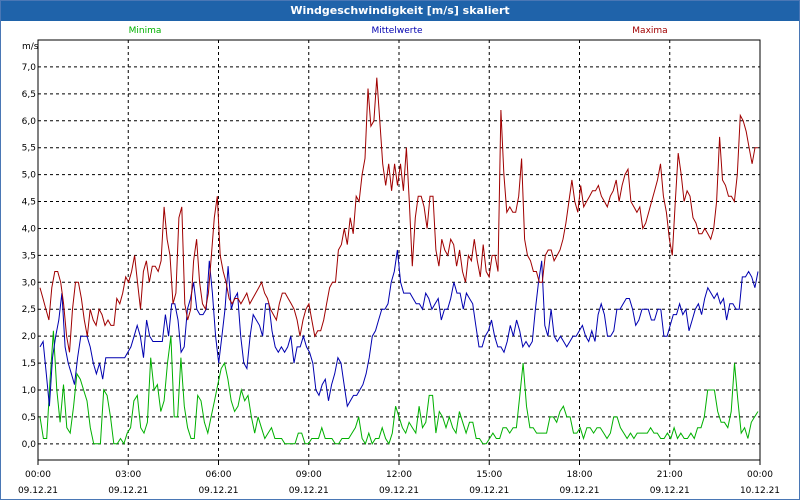 The height and width of the screenshot is (500, 800). Describe the element at coordinates (29, 176) in the screenshot. I see `y-tick-label: 5,0` at that location.